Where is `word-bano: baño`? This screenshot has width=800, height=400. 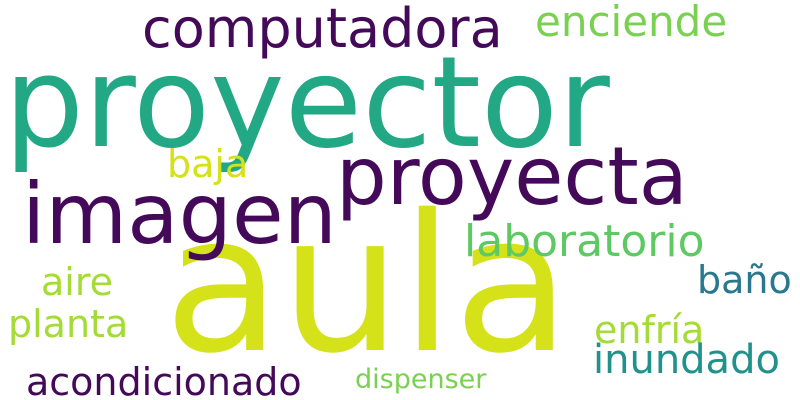 word-bano: baño is located at coordinates (744, 280).